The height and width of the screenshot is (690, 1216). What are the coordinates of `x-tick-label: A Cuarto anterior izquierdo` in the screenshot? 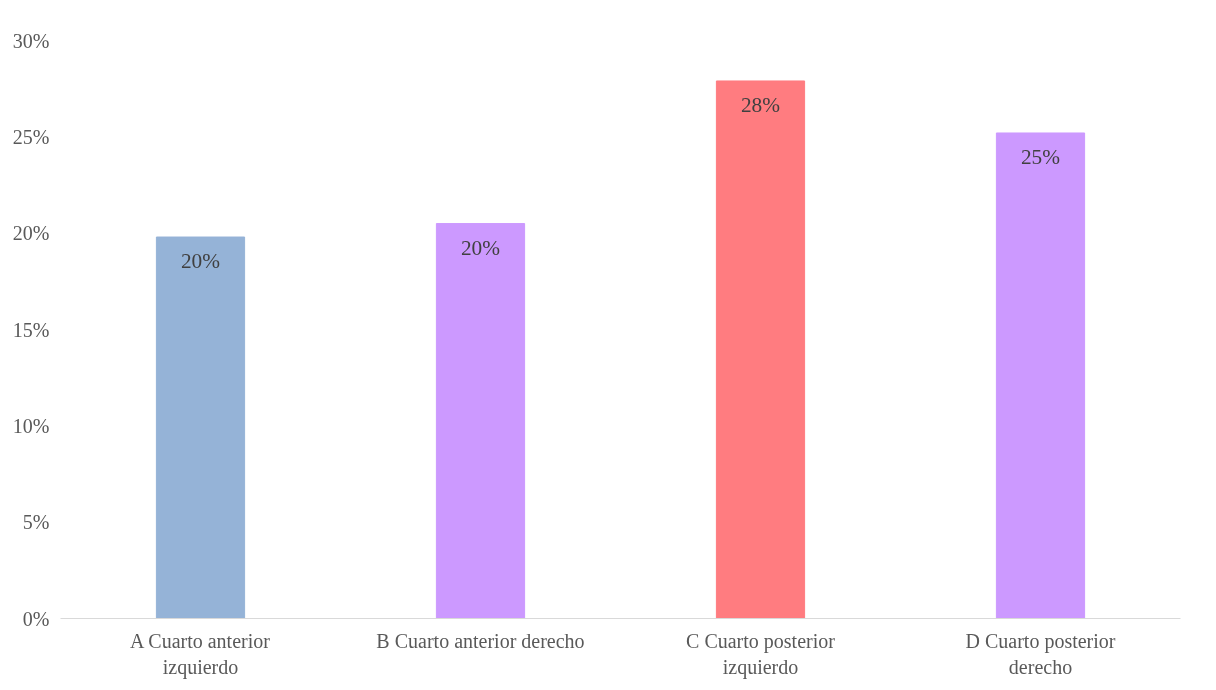 It's located at (200, 654).